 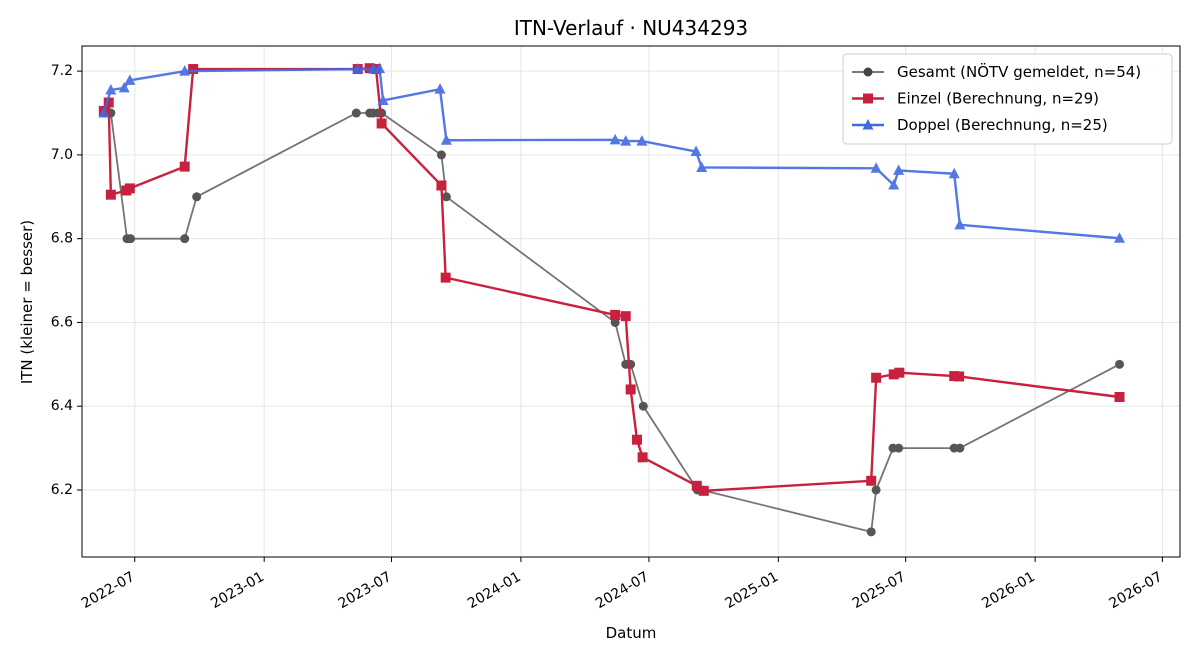 I want to click on y-tick-label: 6.4, so click(x=62, y=406).